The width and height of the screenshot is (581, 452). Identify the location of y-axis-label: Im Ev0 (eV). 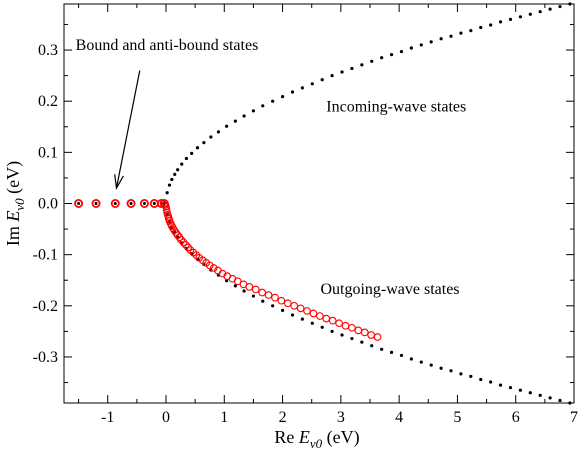
(15, 203).